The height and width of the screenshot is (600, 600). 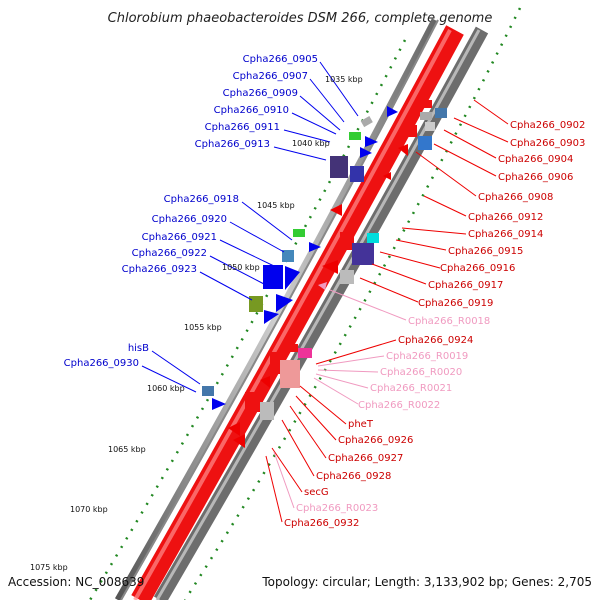 I want to click on gene-label: Cpha266_0908, so click(x=515, y=197).